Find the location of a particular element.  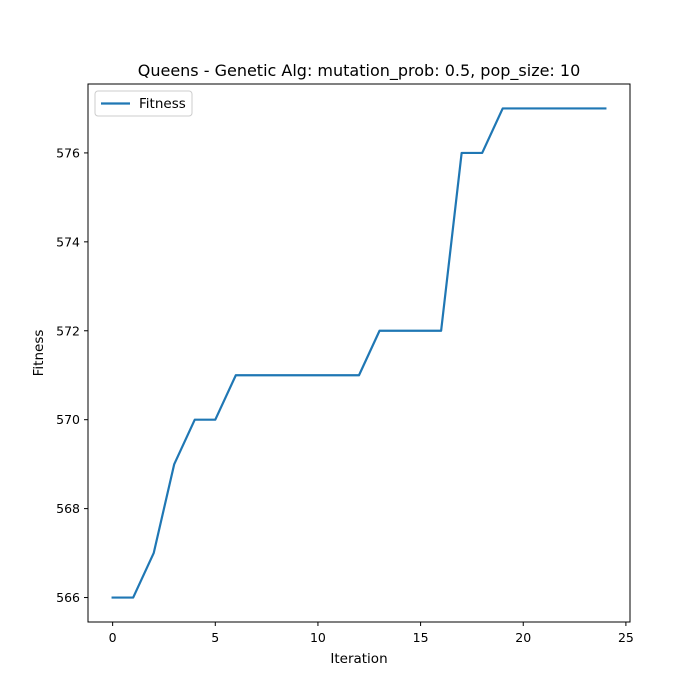

legend-label-fitness: Fitness is located at coordinates (162, 104).